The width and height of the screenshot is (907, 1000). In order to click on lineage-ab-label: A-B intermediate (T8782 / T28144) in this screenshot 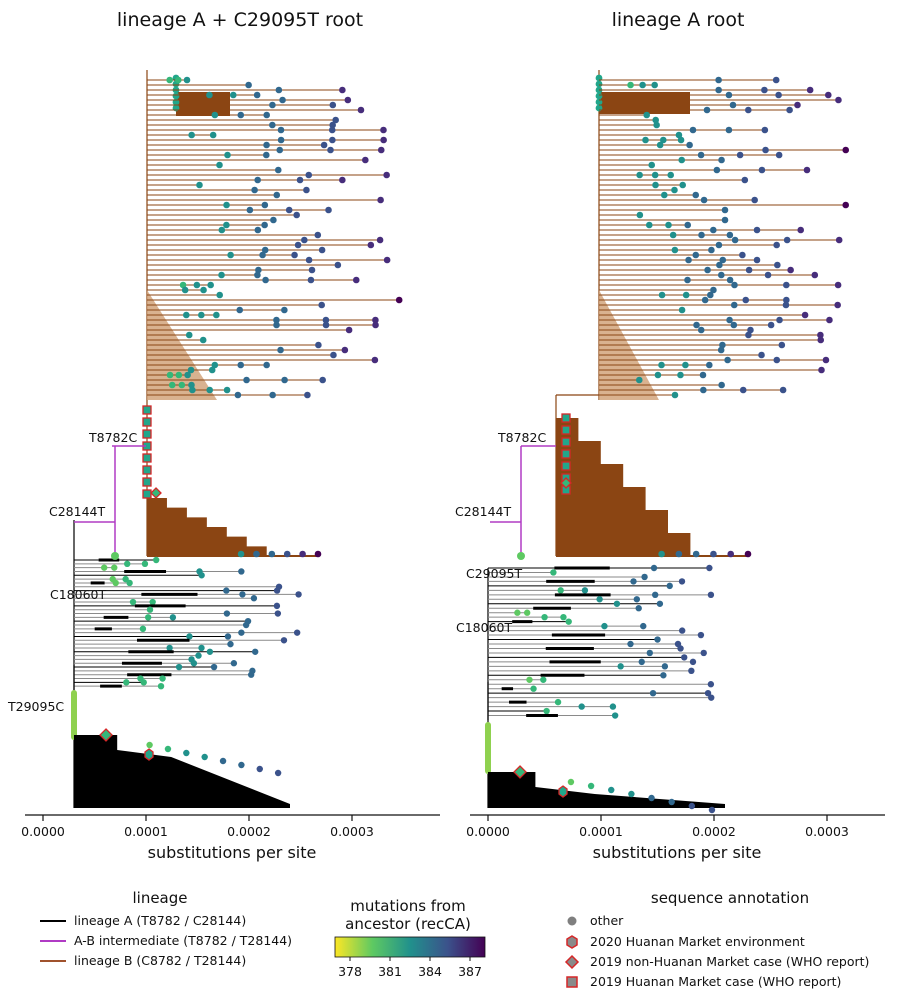, I will do `click(183, 940)`.